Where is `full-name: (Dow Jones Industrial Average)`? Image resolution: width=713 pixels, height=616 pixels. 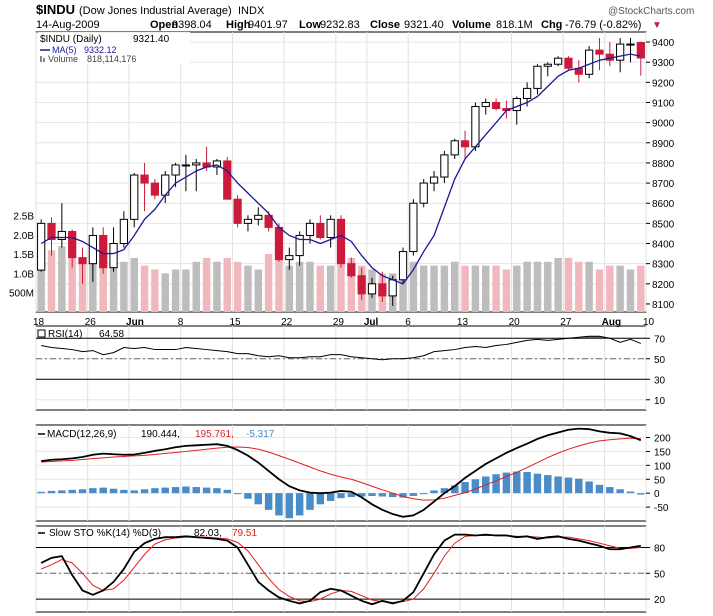
full-name: (Dow Jones Industrial Average) is located at coordinates (155, 11).